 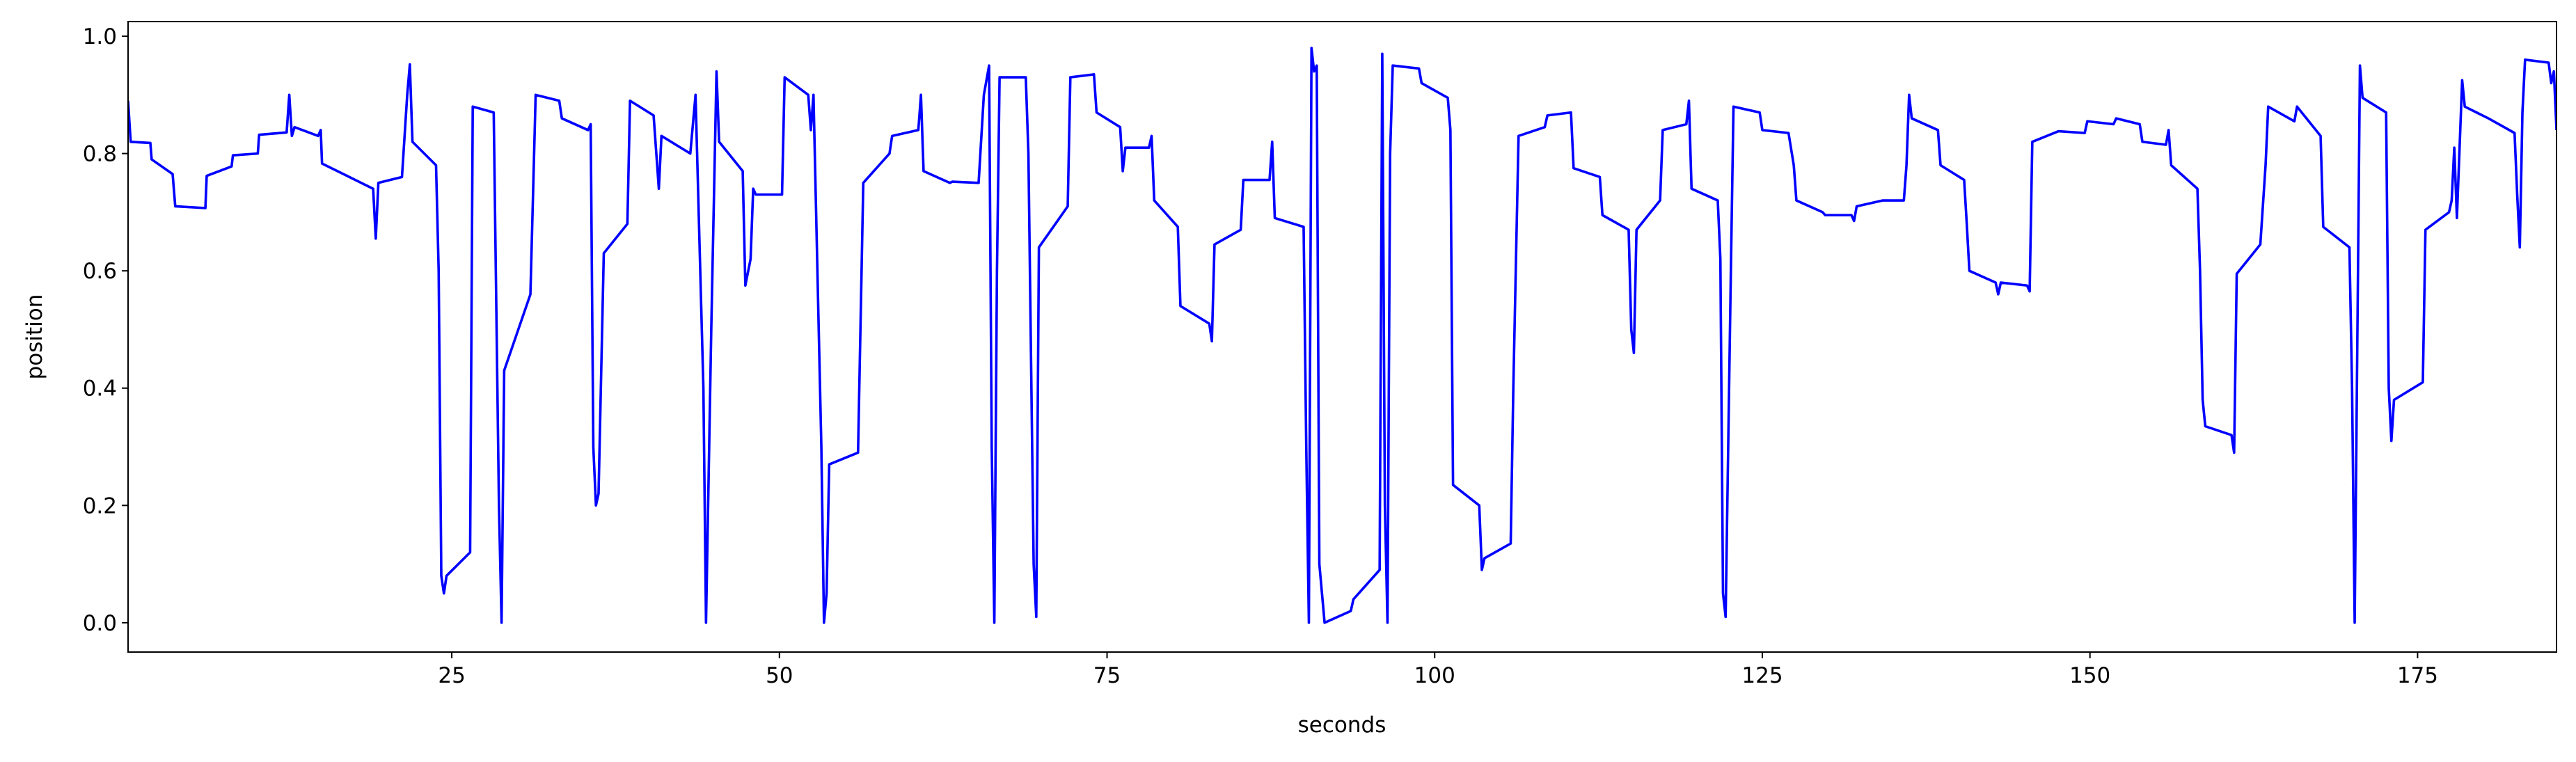 What do you see at coordinates (100, 389) in the screenshot?
I see `y-tick-label: 0.4` at bounding box center [100, 389].